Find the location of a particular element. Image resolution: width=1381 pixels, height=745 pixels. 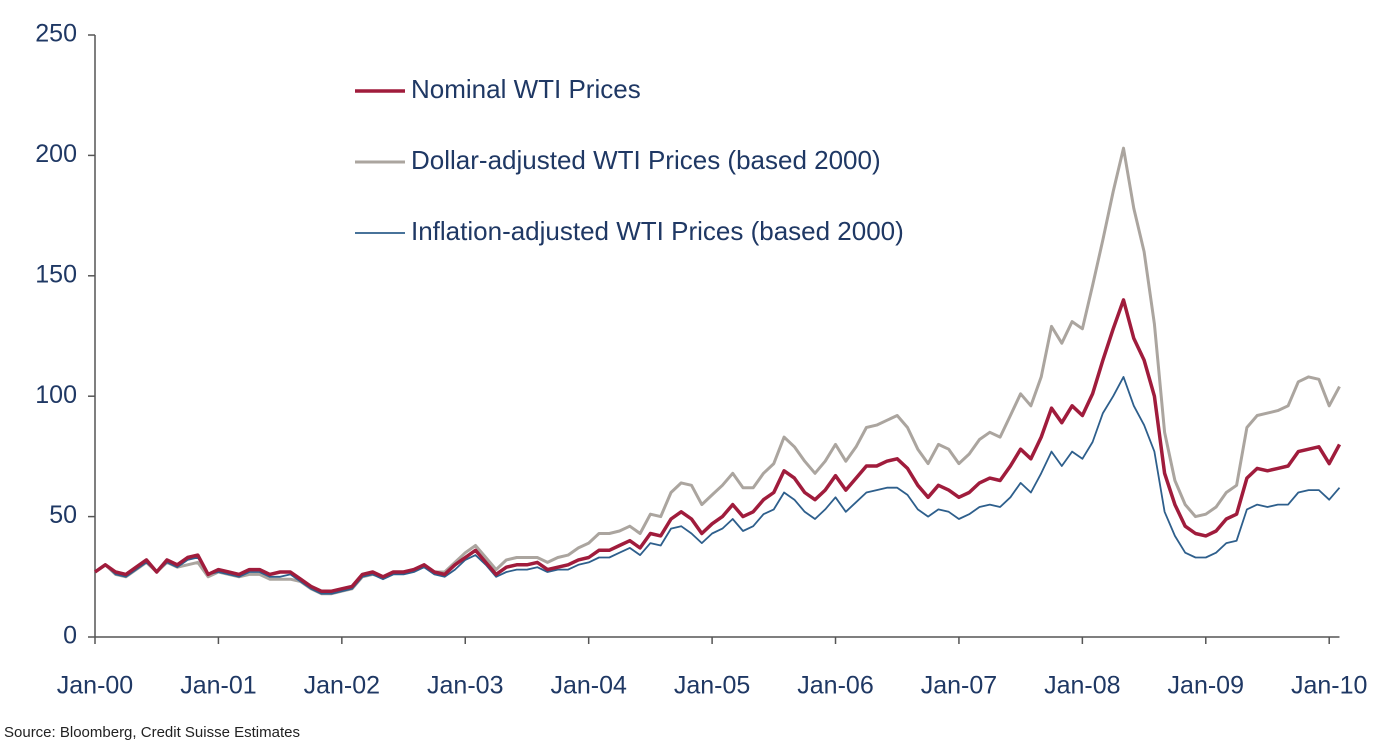

legend-label: Dollar-adjusted WTI Prices (based 2000) is located at coordinates (646, 160).